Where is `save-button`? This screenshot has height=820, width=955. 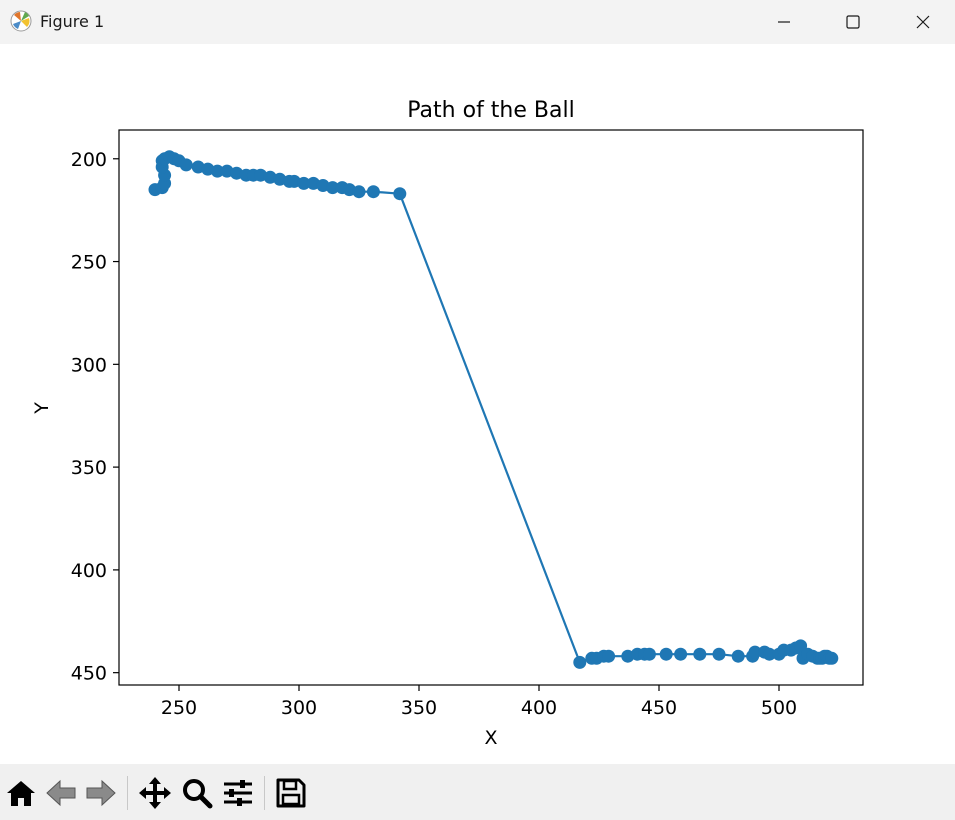
save-button is located at coordinates (291, 793).